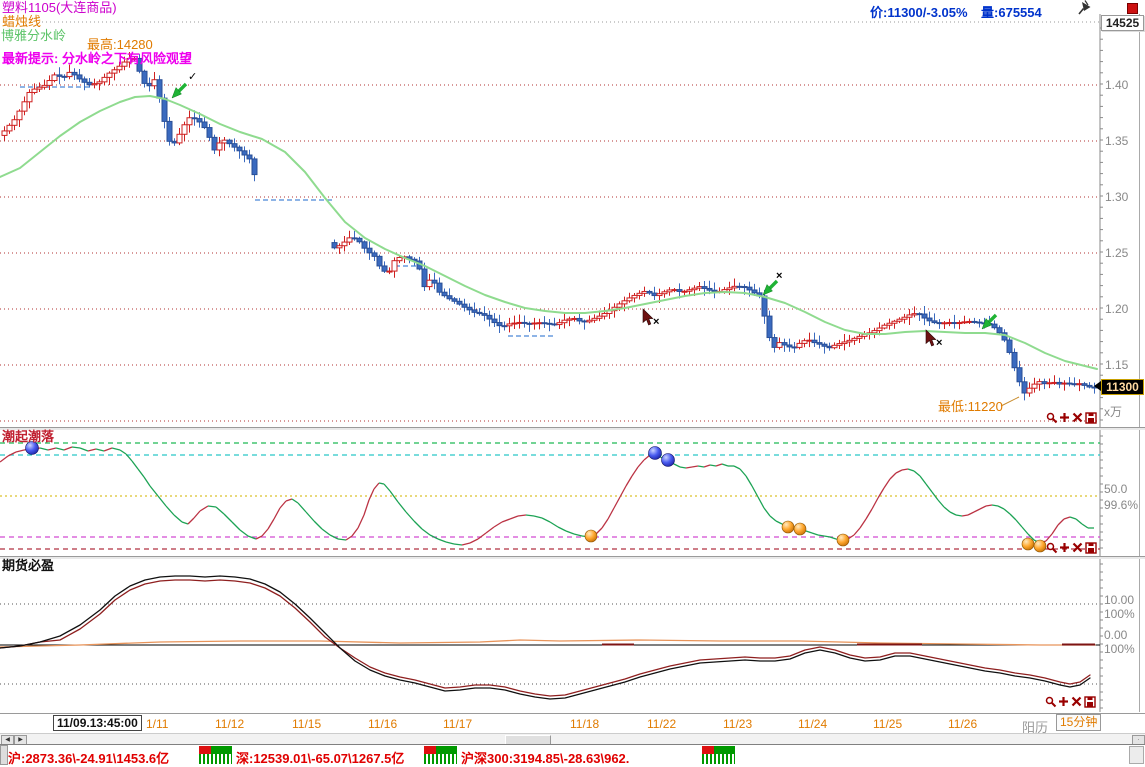 Image resolution: width=1145 pixels, height=767 pixels. Describe the element at coordinates (1122, 23) in the screenshot. I see `axis-top-value: 14525` at that location.